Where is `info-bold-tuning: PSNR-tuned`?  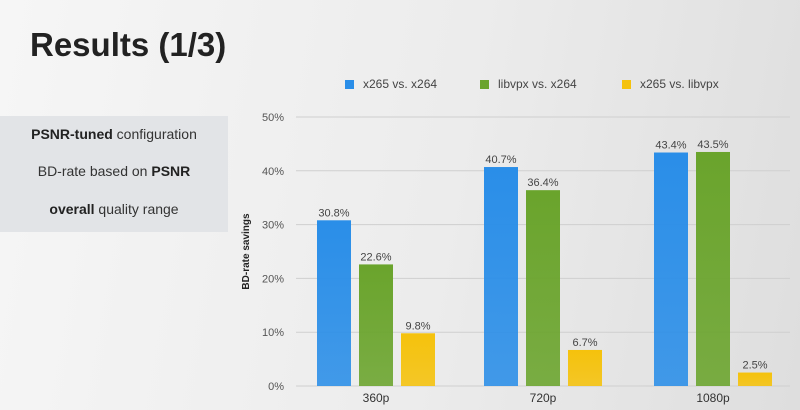
info-bold-tuning: PSNR-tuned is located at coordinates (72, 134).